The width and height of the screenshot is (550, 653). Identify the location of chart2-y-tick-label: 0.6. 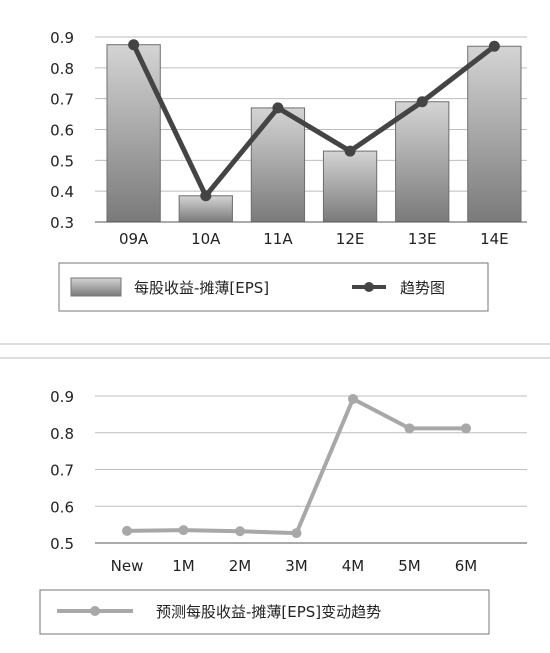
(62, 507).